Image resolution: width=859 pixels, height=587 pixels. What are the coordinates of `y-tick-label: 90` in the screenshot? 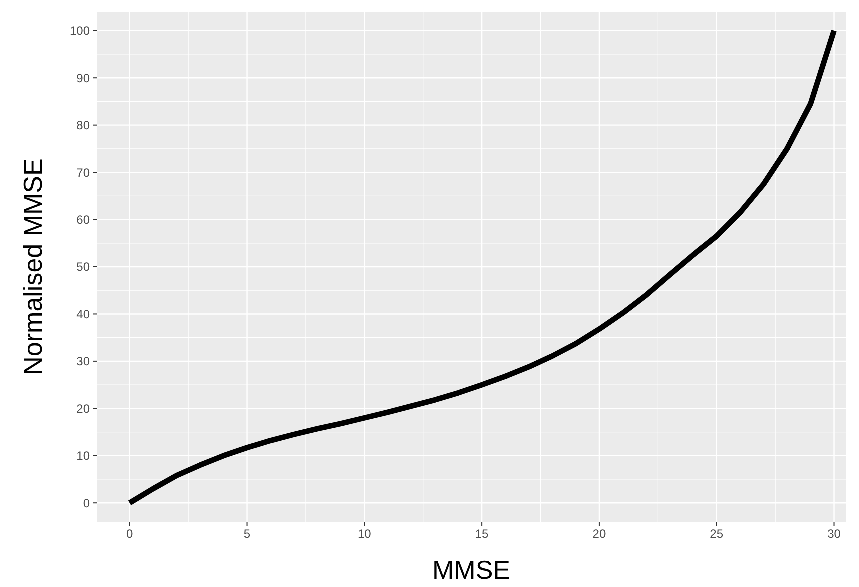 It's located at (83, 78).